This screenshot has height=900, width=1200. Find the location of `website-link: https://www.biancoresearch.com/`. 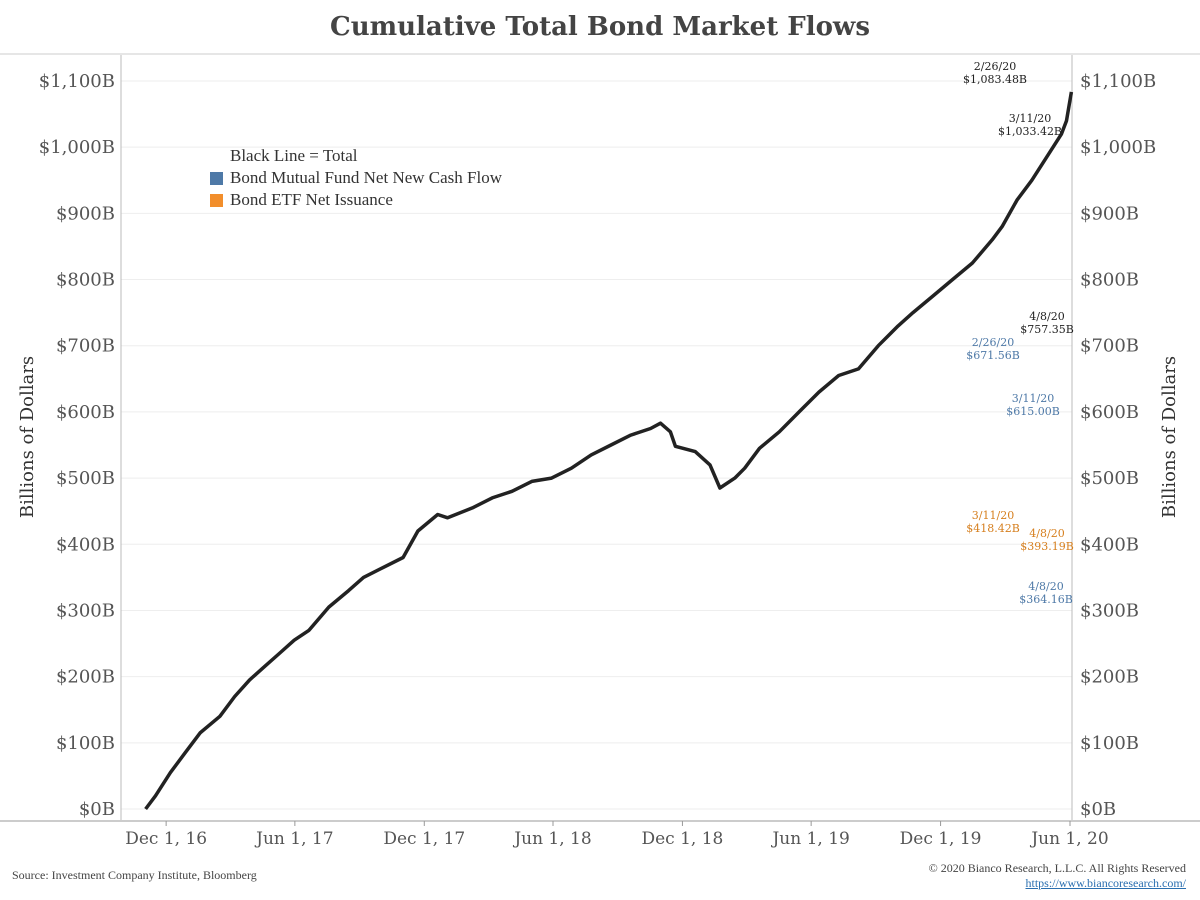

website-link: https://www.biancoresearch.com/ is located at coordinates (1105, 883).